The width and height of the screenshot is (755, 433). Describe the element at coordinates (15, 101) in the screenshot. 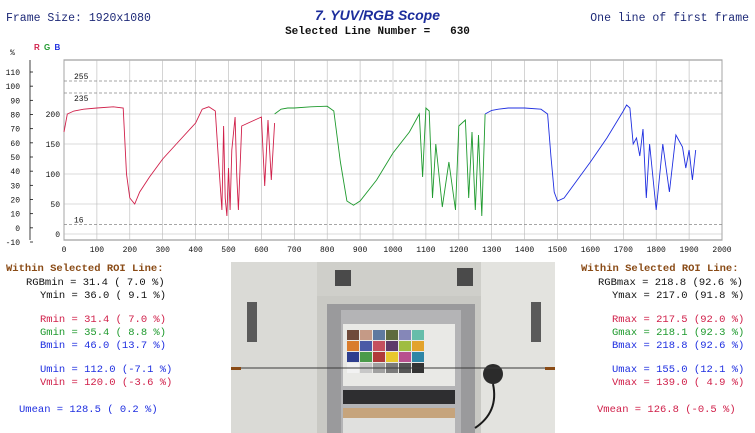

I see `percent-tick-label: 90` at that location.